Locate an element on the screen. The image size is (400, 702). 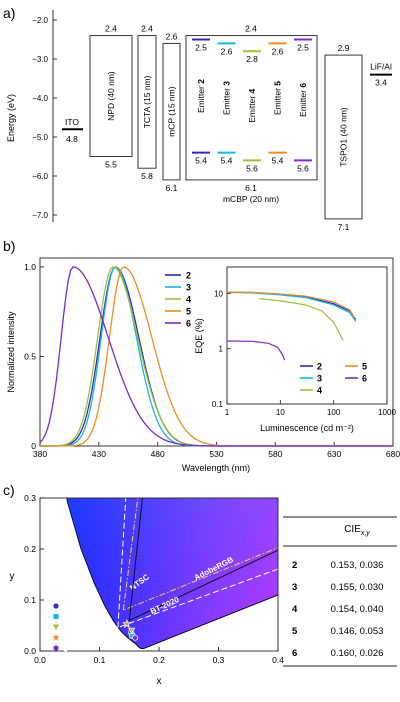
emitter-name-number: 2 is located at coordinates (201, 81).